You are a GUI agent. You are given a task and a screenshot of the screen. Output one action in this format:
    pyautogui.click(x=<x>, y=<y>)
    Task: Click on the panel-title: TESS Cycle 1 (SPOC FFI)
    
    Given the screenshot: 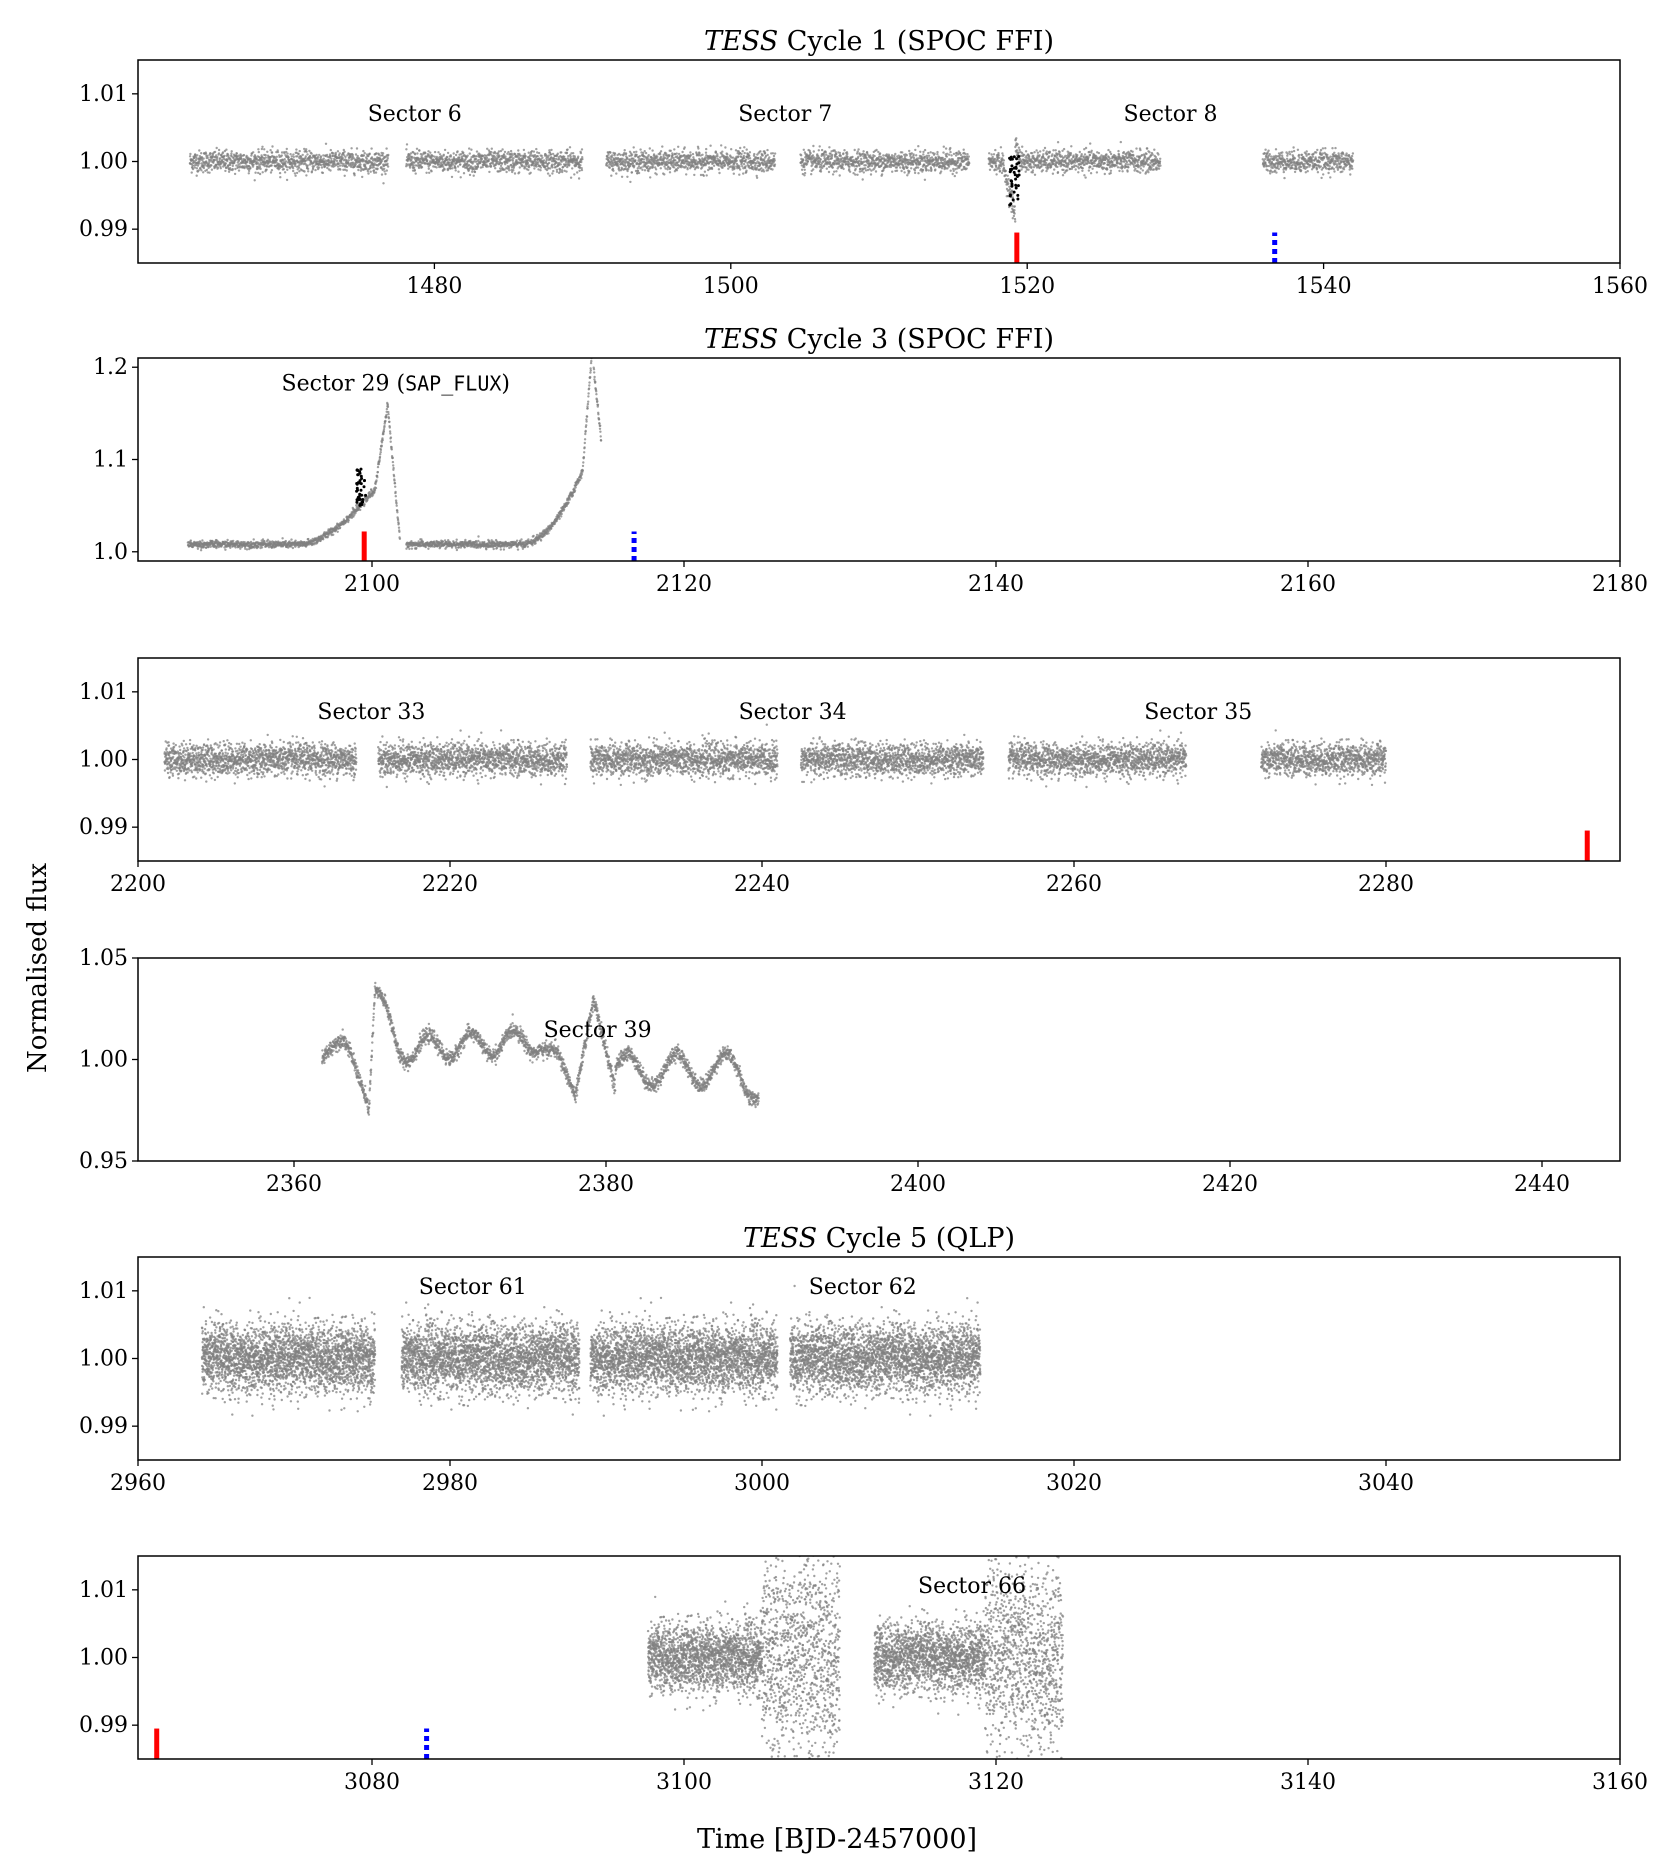 What is the action you would take?
    pyautogui.click(x=879, y=41)
    